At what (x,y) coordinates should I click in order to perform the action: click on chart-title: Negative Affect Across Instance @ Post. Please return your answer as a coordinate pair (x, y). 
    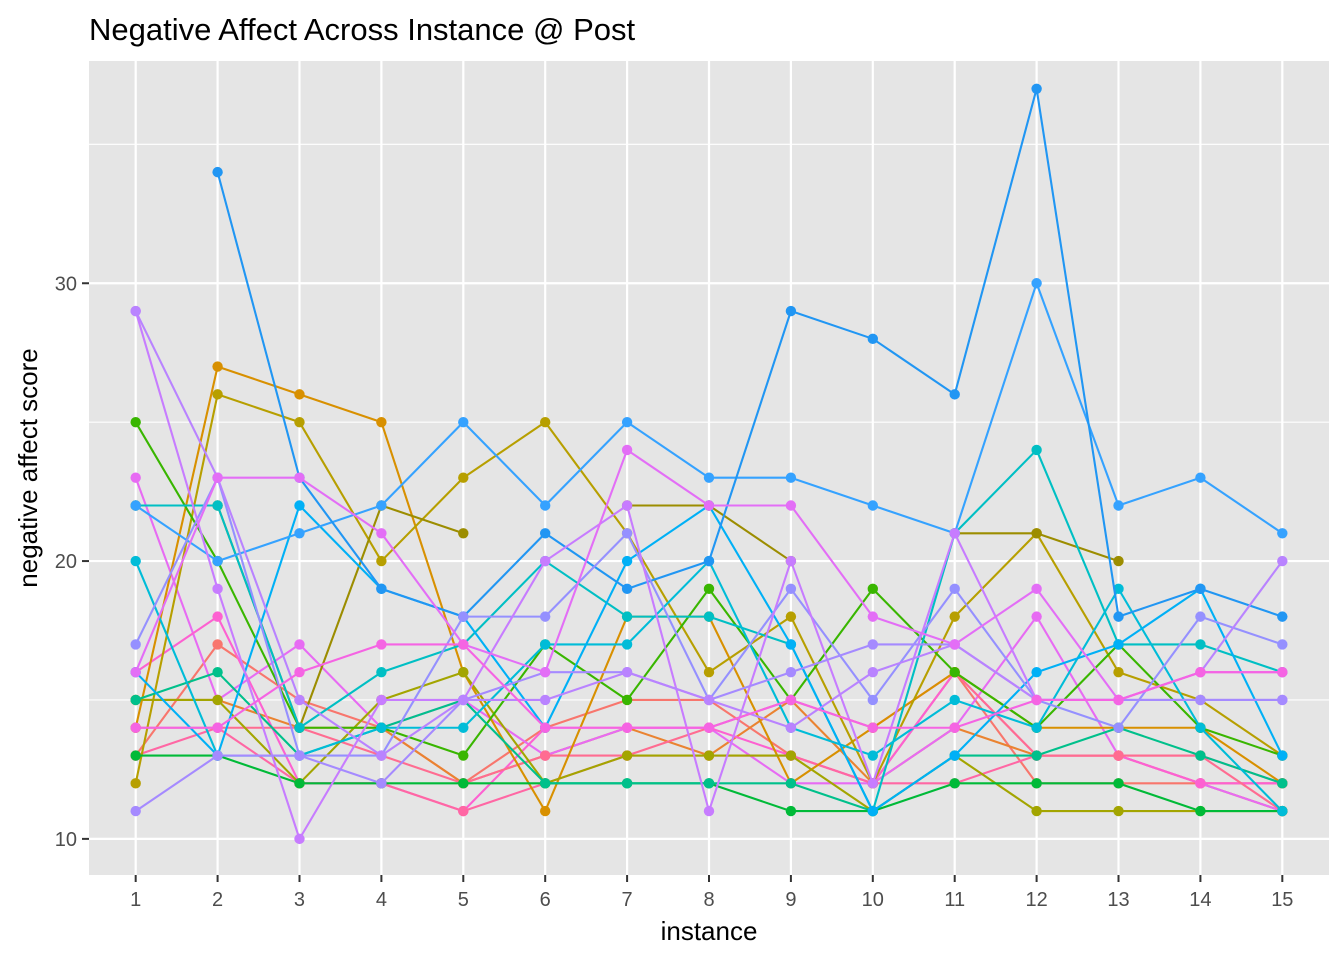
    Looking at the image, I should click on (362, 29).